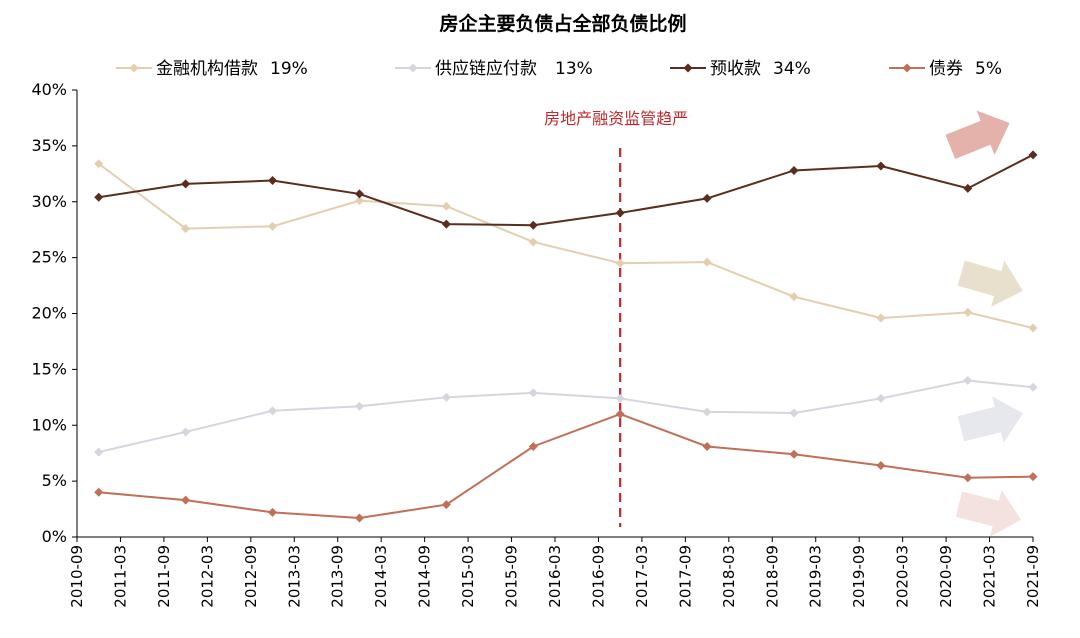 The image size is (1080, 638). Describe the element at coordinates (685, 576) in the screenshot. I see `x-tick-label: 2017-09` at that location.